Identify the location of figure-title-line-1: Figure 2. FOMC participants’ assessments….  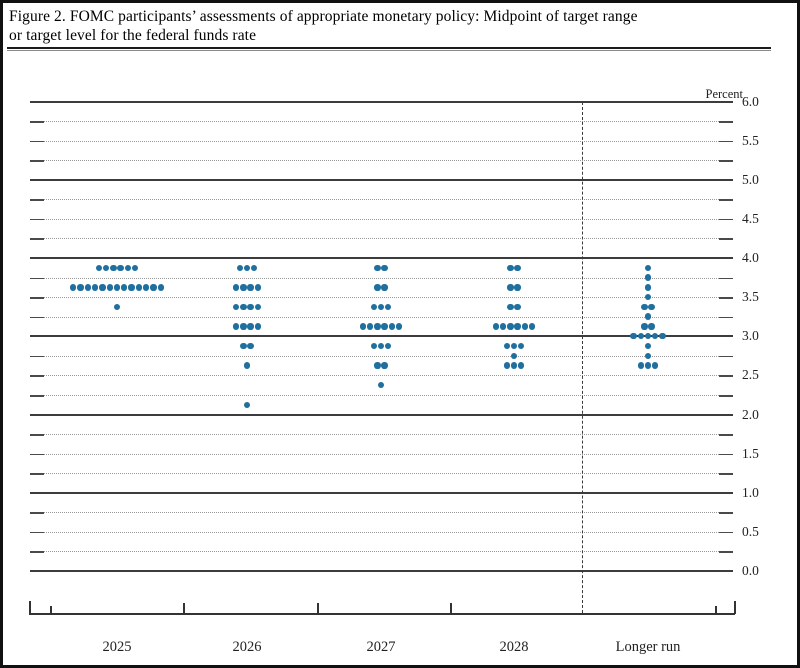
(323, 16).